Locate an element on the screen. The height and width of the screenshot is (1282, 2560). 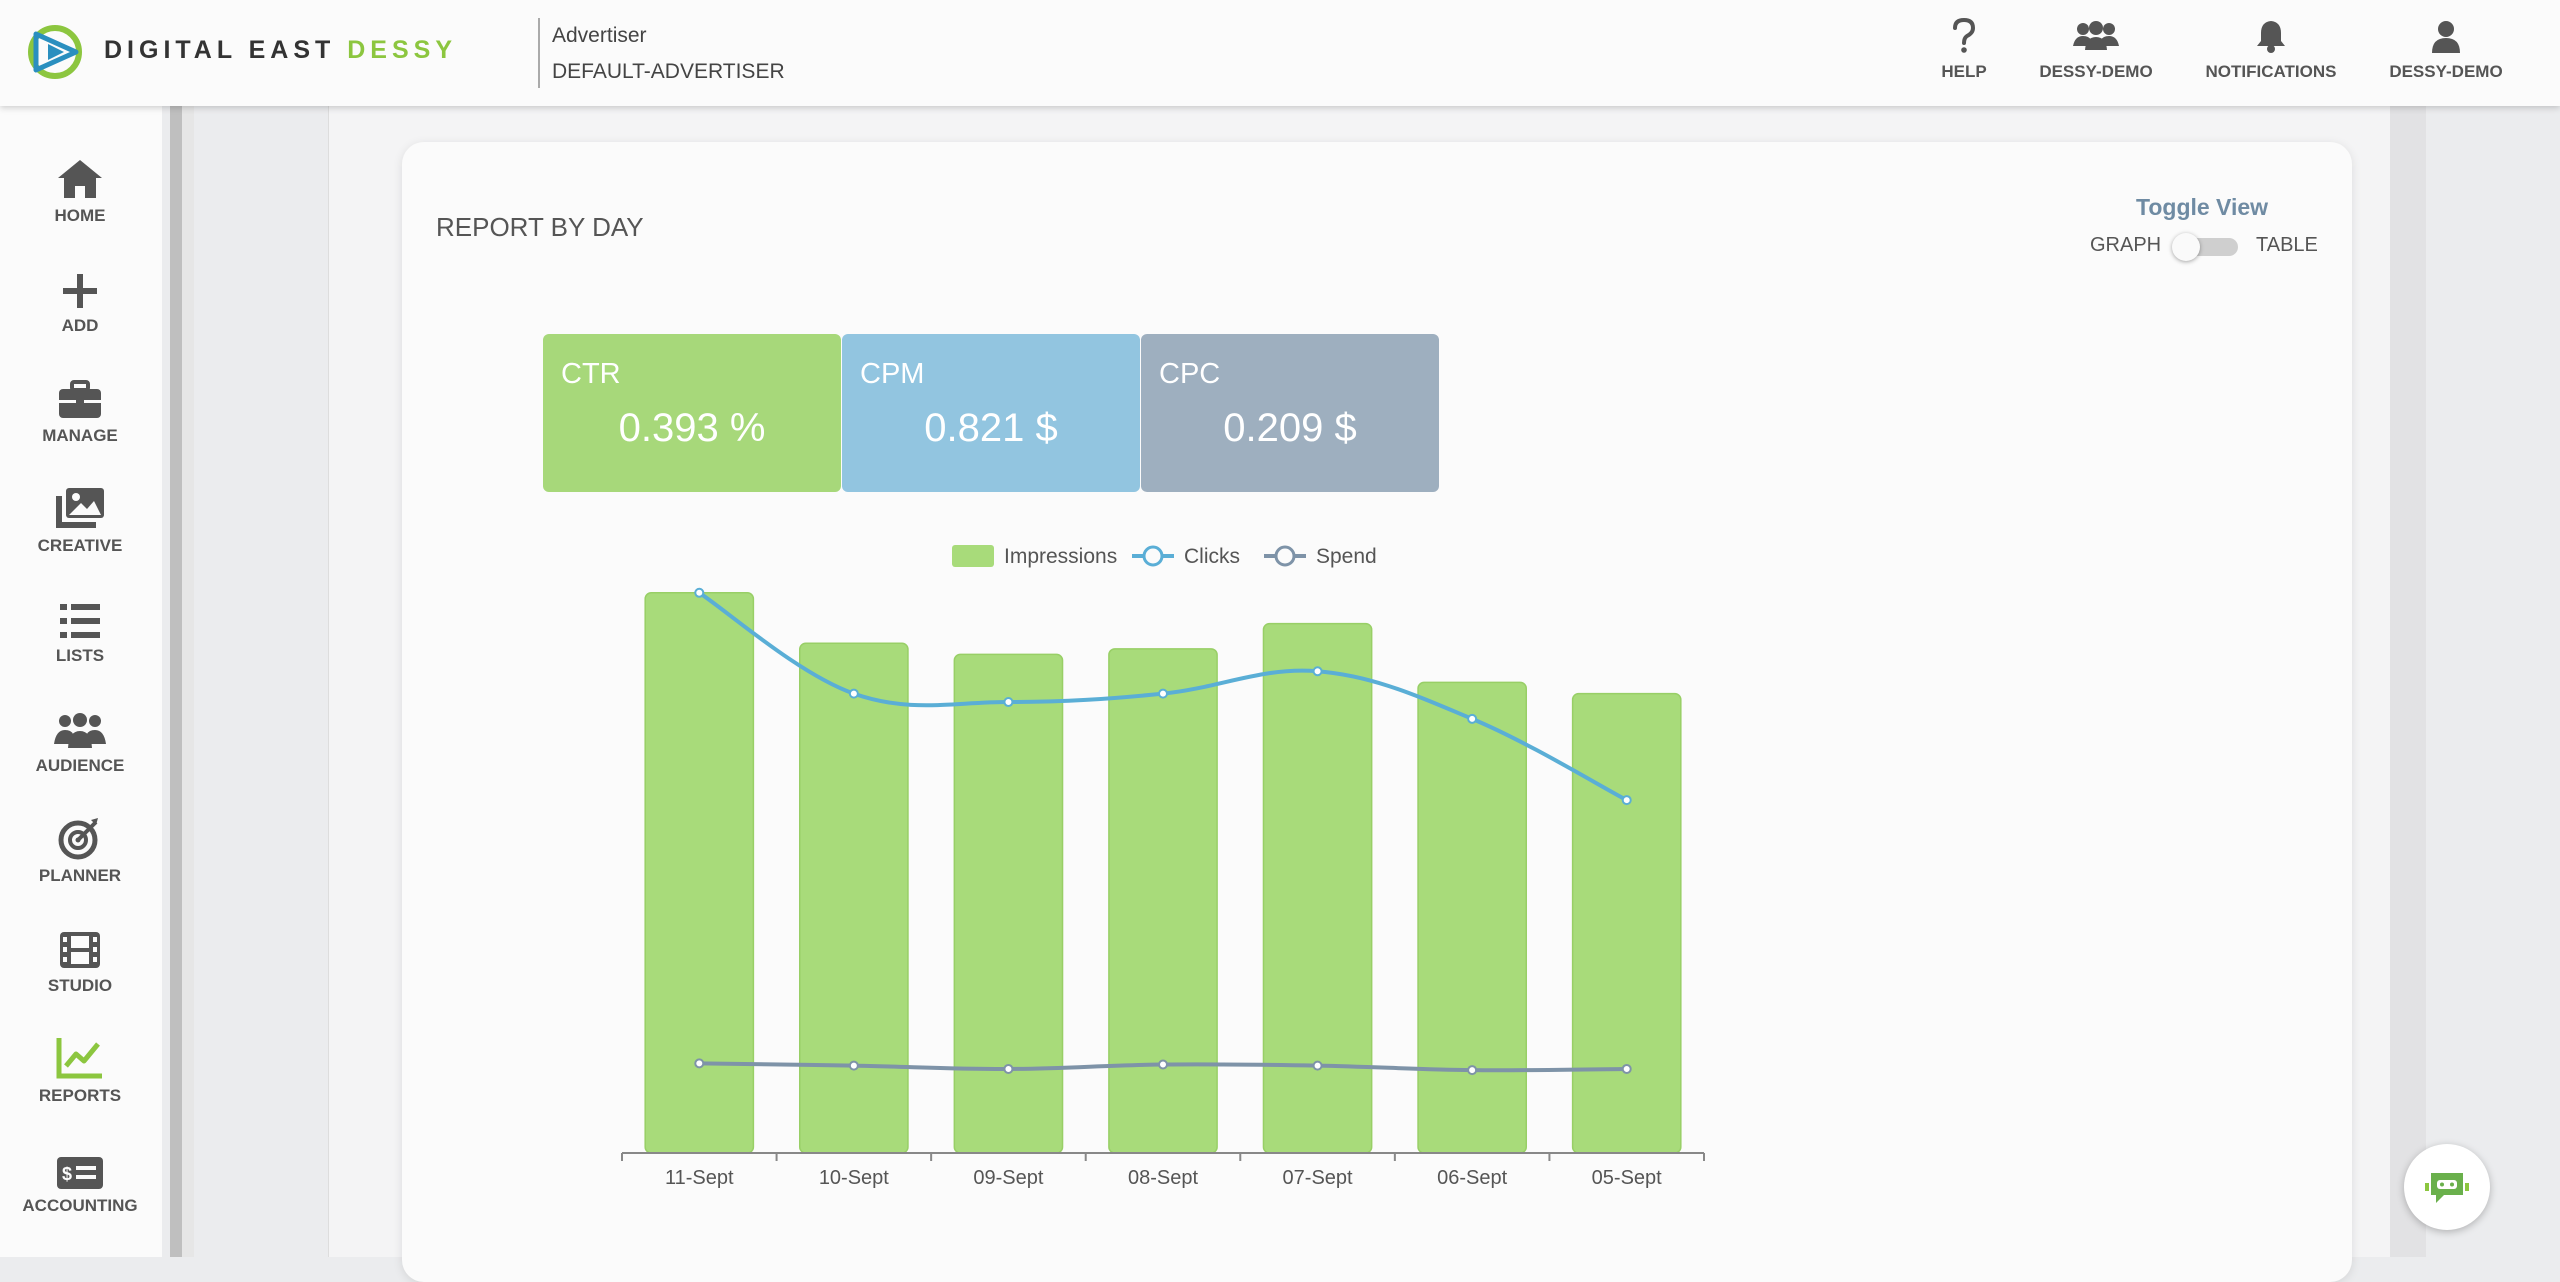
sidebar-item-manage-label: MANAGE is located at coordinates (80, 435).